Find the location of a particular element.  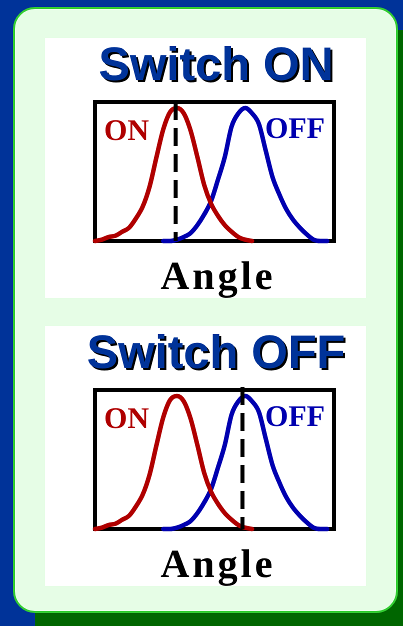

chart-title: Switch ON is located at coordinates (216, 63).